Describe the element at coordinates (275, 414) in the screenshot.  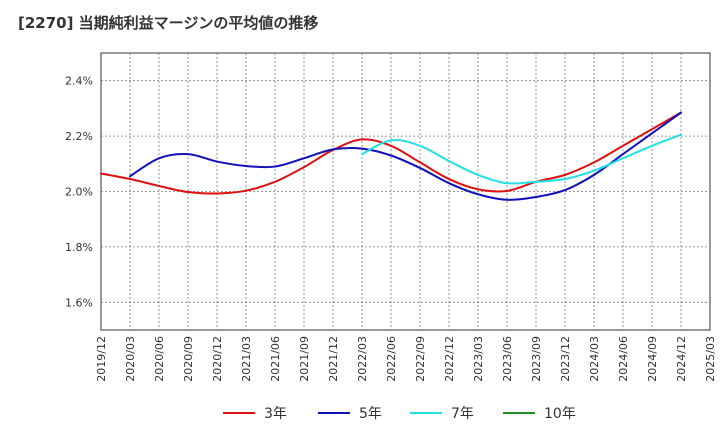
I see `legend-label-1: 3年` at that location.